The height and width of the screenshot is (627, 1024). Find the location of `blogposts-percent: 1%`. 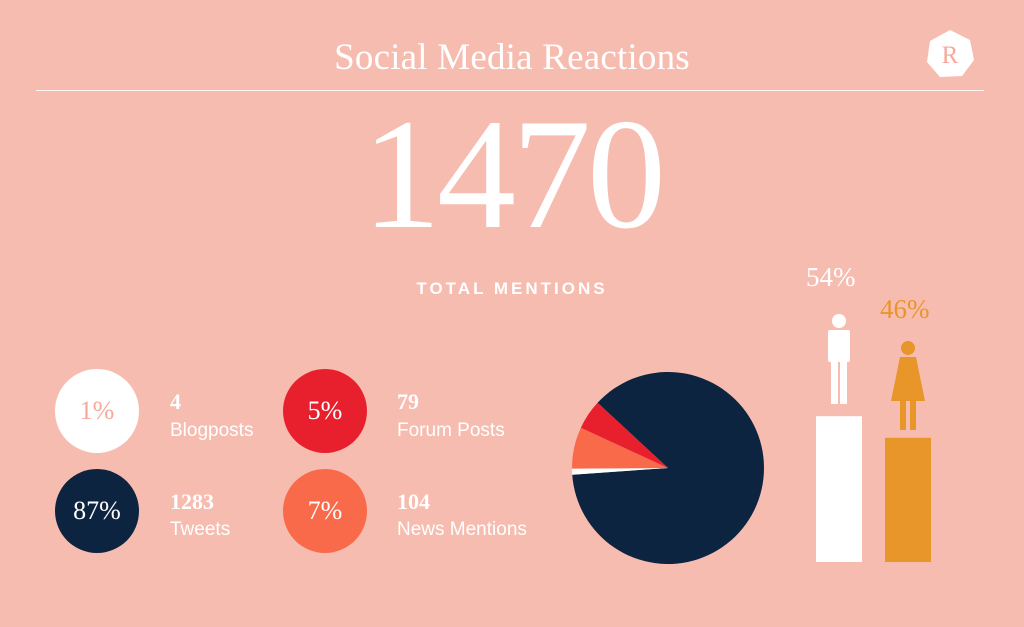

blogposts-percent: 1% is located at coordinates (97, 410).